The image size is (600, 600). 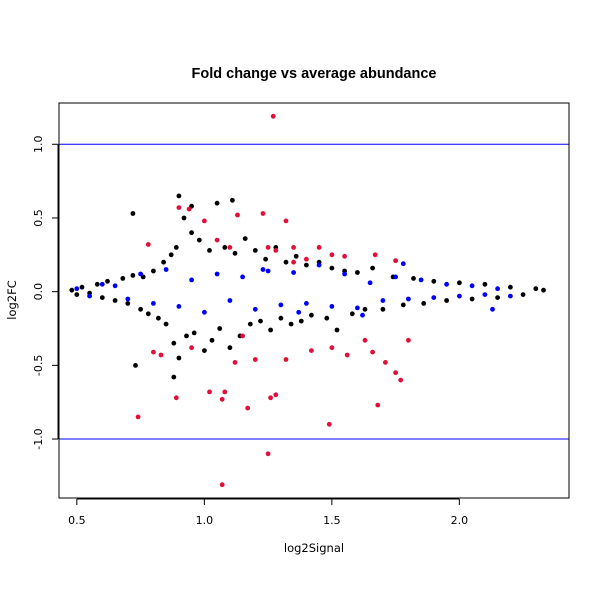 I want to click on x-tick-label-0: 0.5, so click(x=77, y=520).